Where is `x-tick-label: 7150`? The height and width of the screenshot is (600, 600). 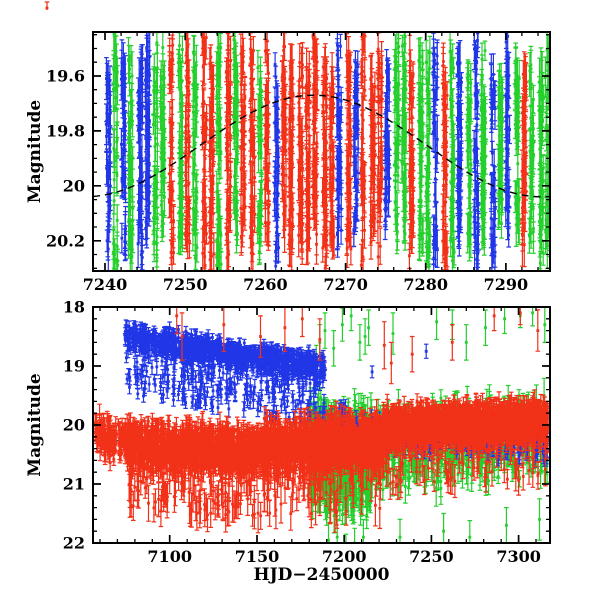 x-tick-label: 7150 is located at coordinates (257, 556).